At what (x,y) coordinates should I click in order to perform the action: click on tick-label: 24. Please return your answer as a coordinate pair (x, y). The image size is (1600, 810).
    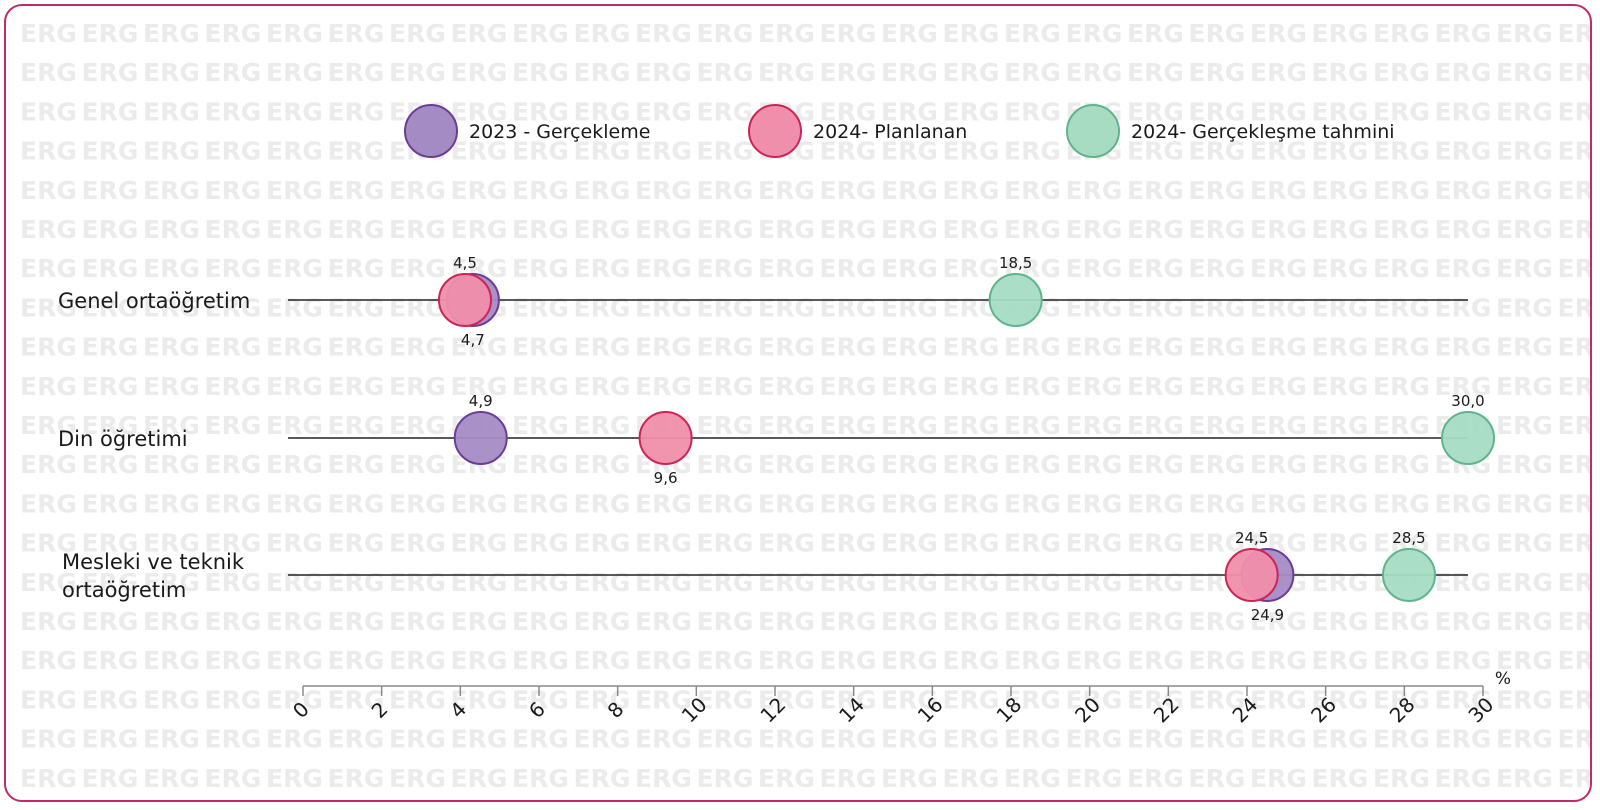
    Looking at the image, I should click on (1244, 709).